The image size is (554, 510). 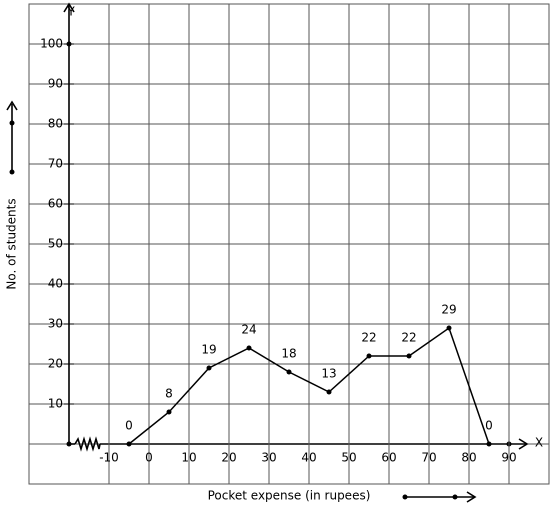 I want to click on data-label: 29, so click(x=448, y=310).